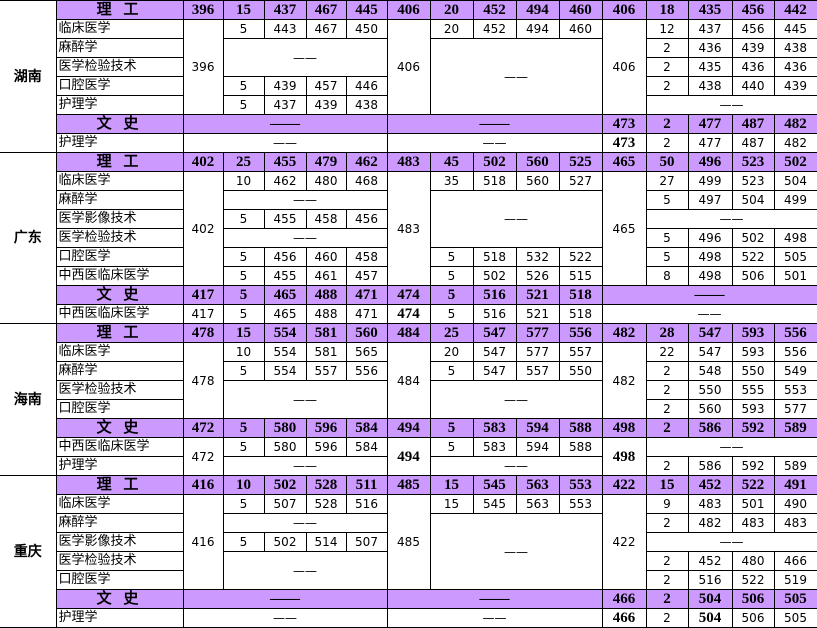 The height and width of the screenshot is (628, 817). I want to click on score-cell: 522, so click(753, 257).